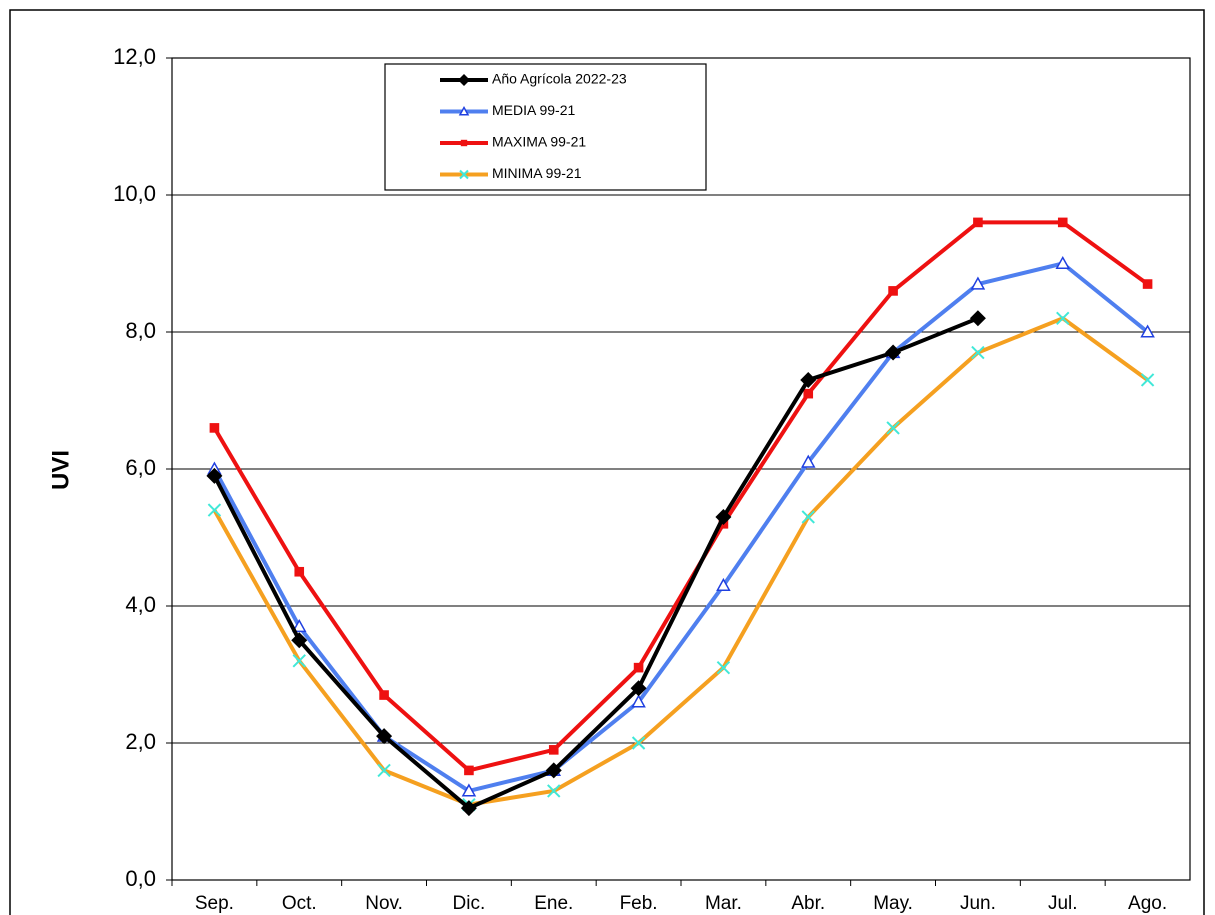  What do you see at coordinates (539, 142) in the screenshot?
I see `legend-label: MAXIMA 99-21` at bounding box center [539, 142].